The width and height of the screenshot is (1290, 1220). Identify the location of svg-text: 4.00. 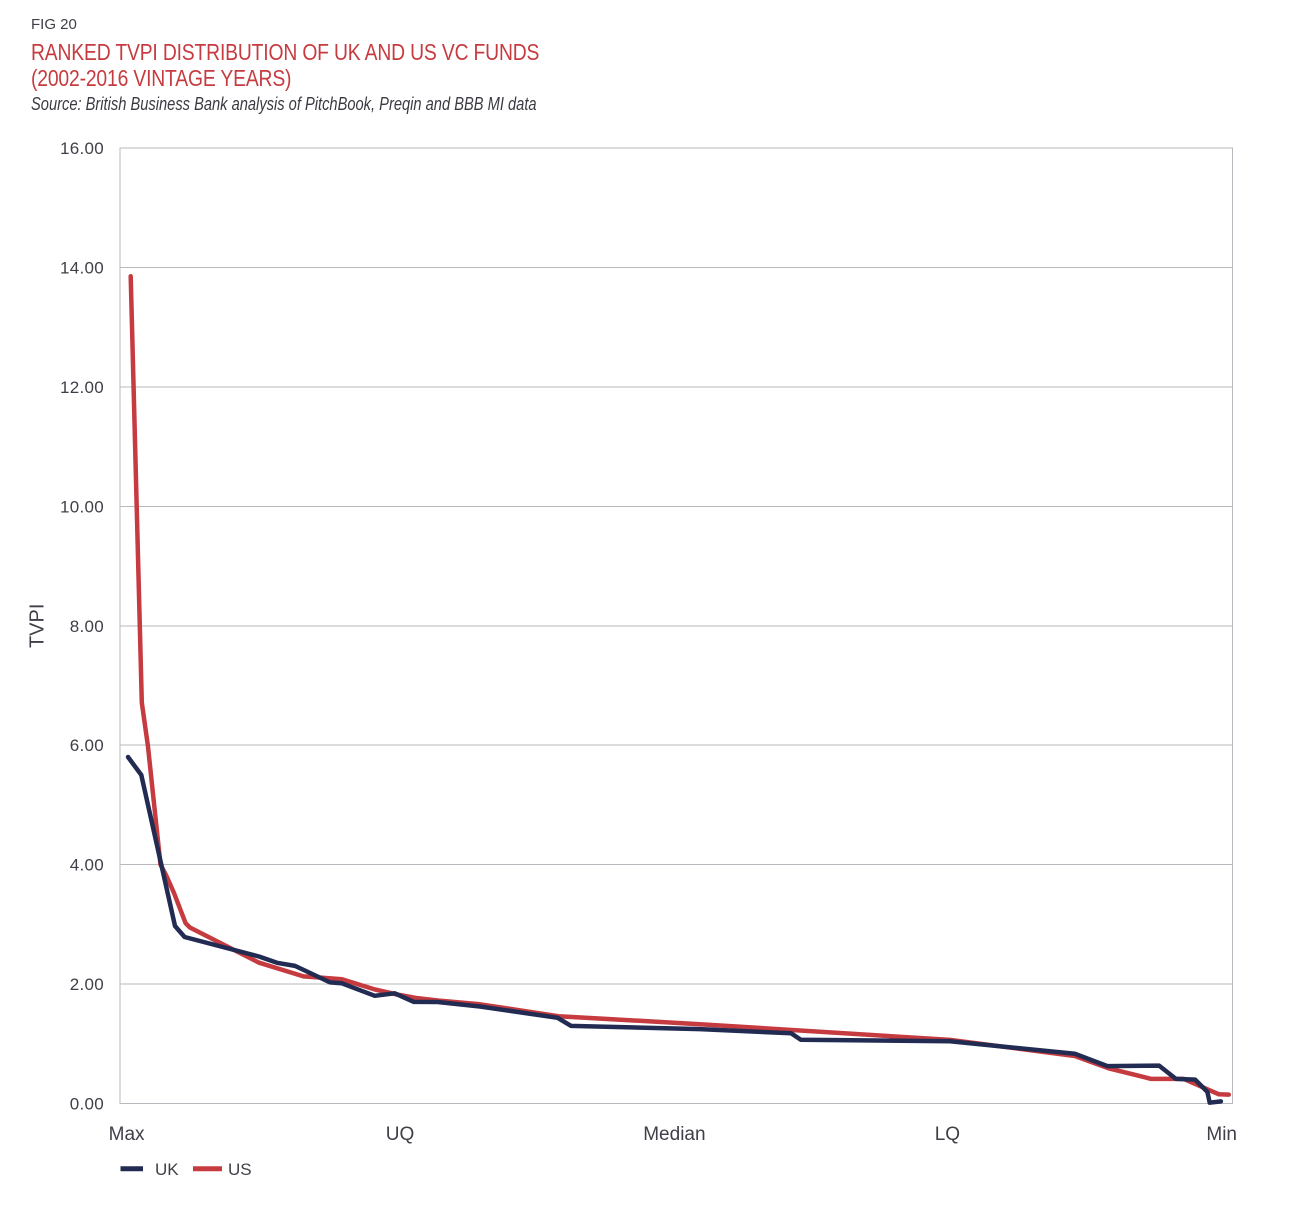
(87, 865).